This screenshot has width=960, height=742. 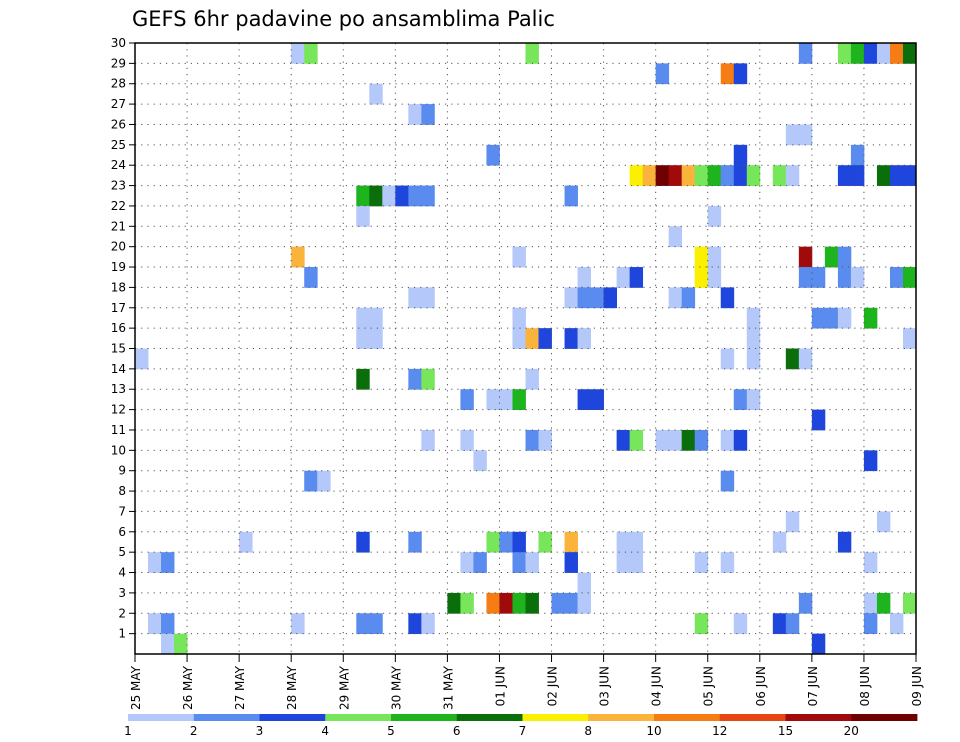 I want to click on x-tick-label: 25 MAY, so click(x=136, y=687).